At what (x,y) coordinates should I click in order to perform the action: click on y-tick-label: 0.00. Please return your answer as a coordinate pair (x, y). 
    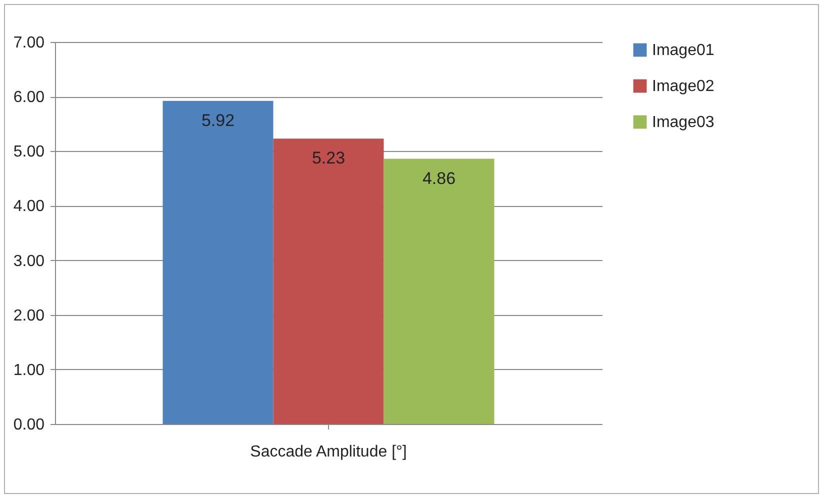
    Looking at the image, I should click on (29, 425).